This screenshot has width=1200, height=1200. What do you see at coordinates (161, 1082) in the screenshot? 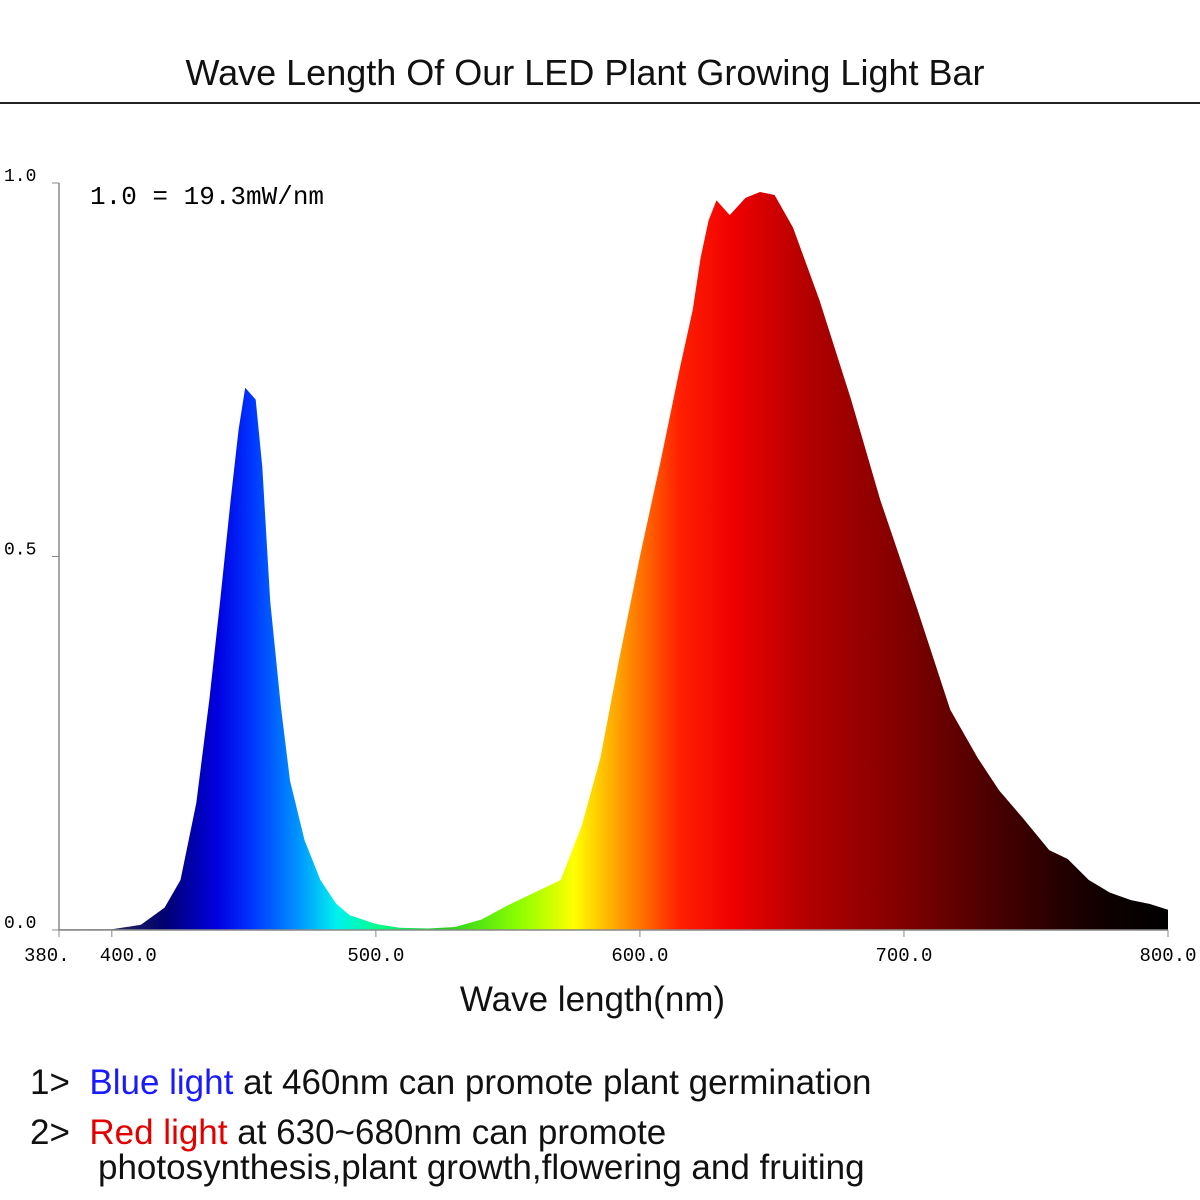
I see `blue-light-label: Blue light` at bounding box center [161, 1082].